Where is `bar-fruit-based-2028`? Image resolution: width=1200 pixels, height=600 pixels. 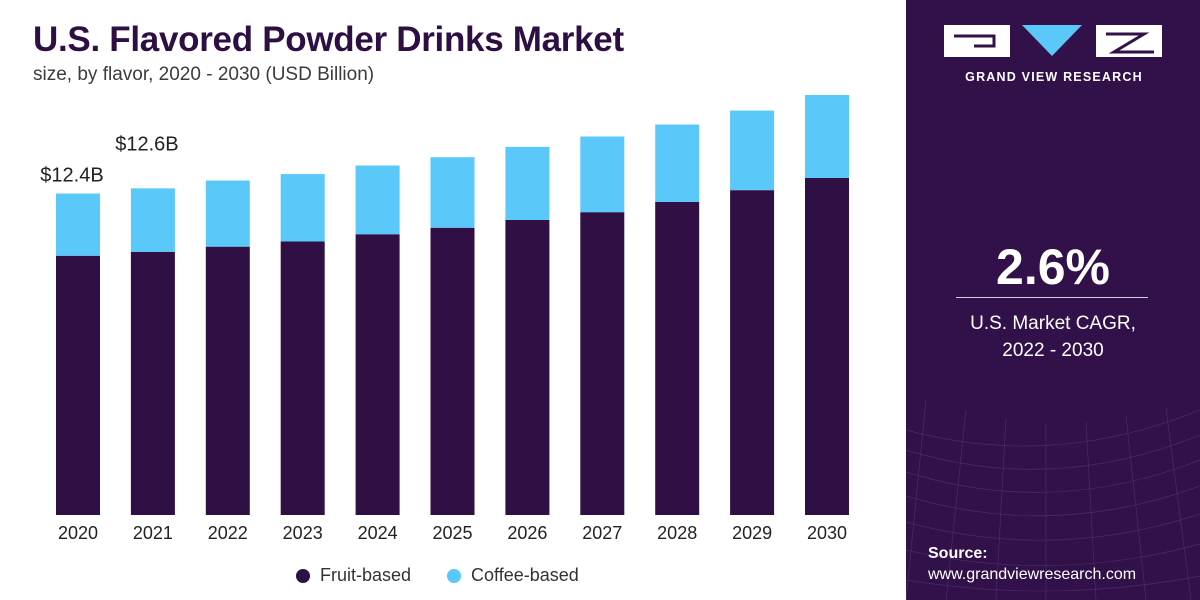 bar-fruit-based-2028 is located at coordinates (677, 358).